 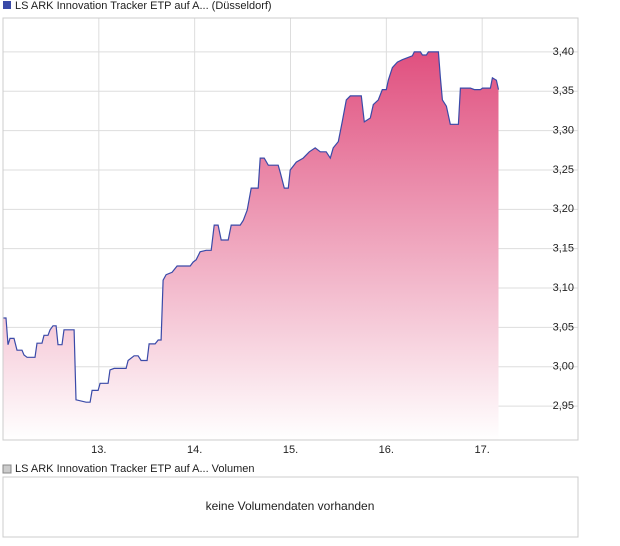 What do you see at coordinates (563, 288) in the screenshot?
I see `y-tick-label: 3,10` at bounding box center [563, 288].